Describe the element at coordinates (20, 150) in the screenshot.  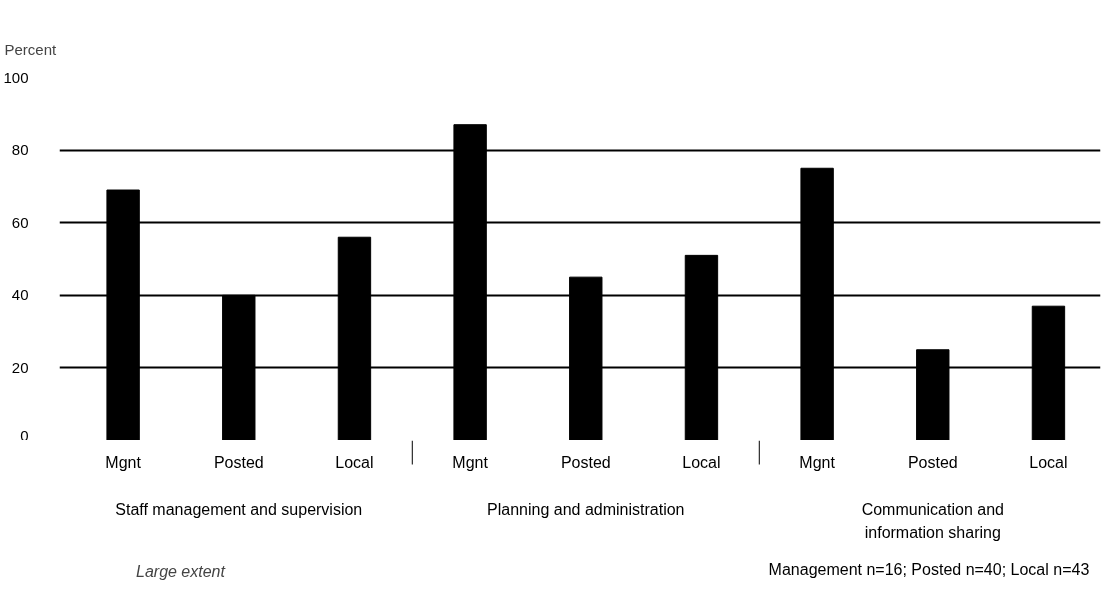
I see `y-tick-label: 80` at that location.